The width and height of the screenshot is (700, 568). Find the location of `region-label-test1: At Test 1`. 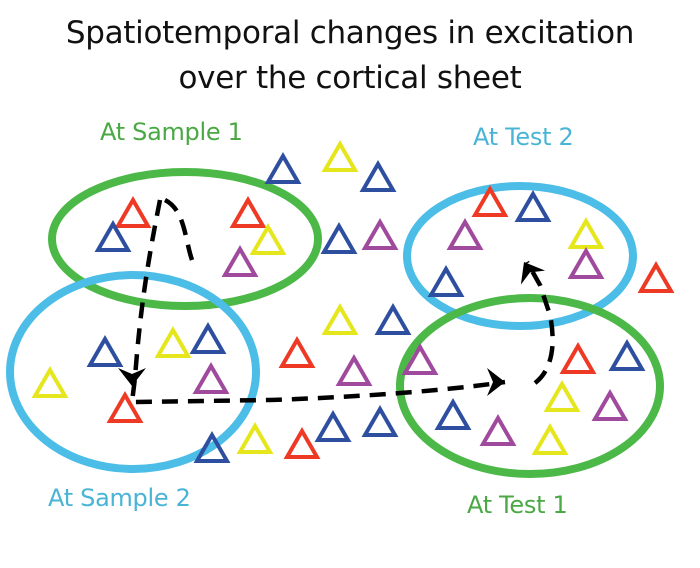

region-label-test1: At Test 1 is located at coordinates (517, 505).